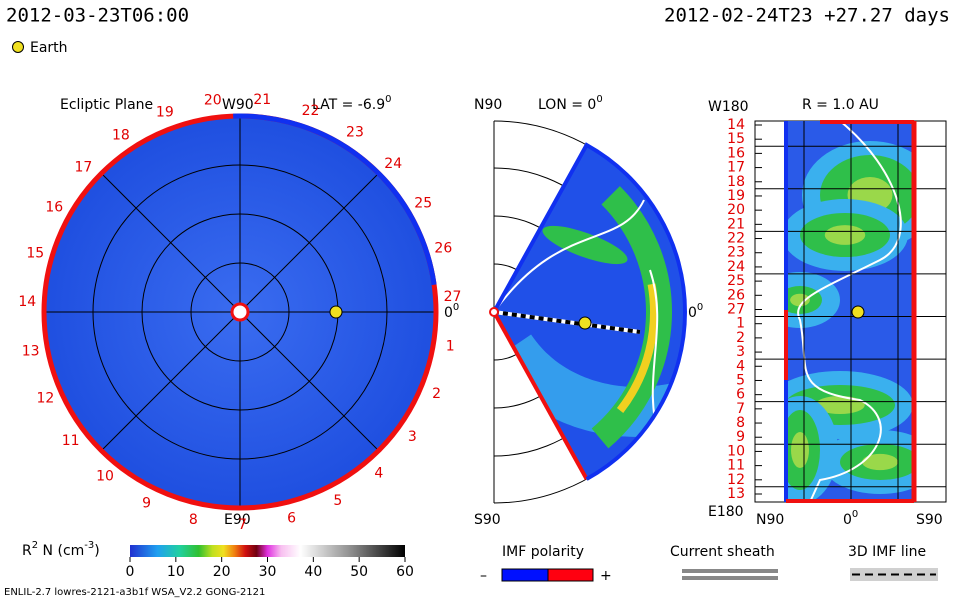 The image size is (960, 600). I want to click on sup: -3, so click(89, 545).